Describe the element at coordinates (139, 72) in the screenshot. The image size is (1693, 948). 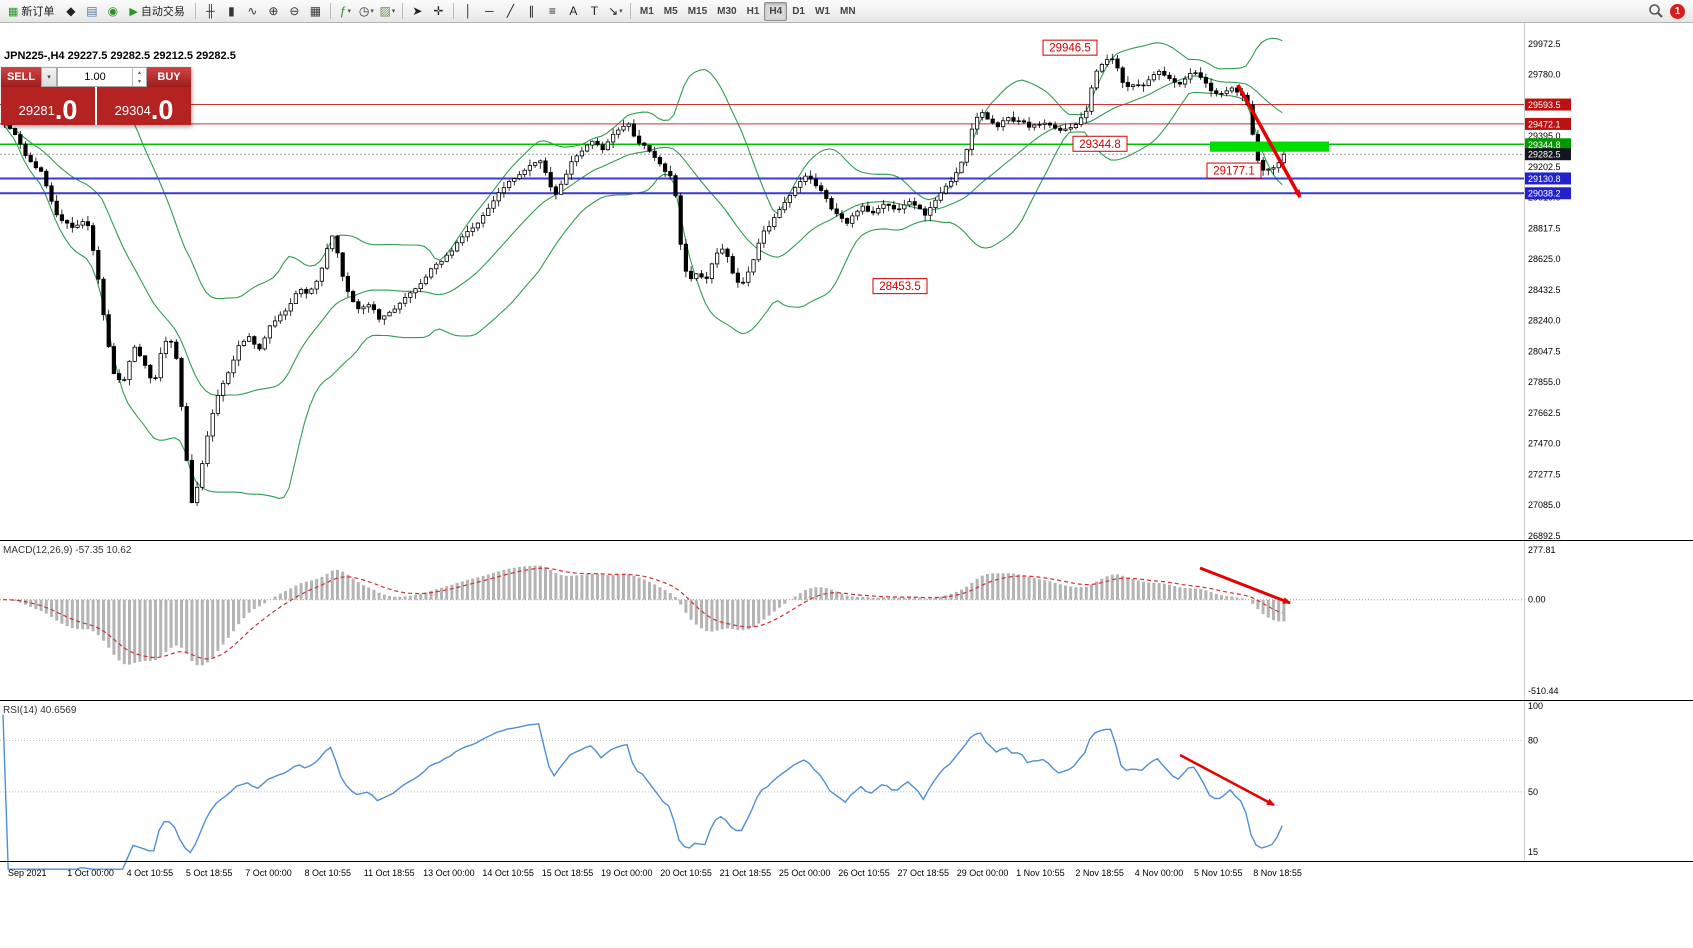
I see `volume-increase-button: ▲` at that location.